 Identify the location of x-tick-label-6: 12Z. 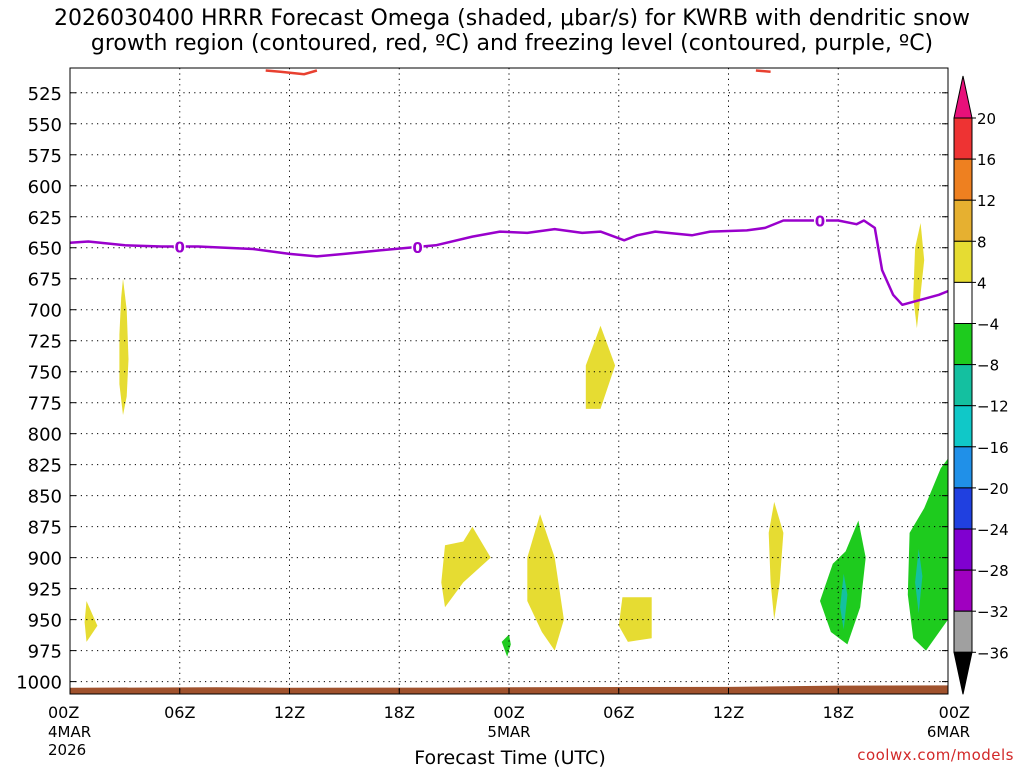
(728, 712).